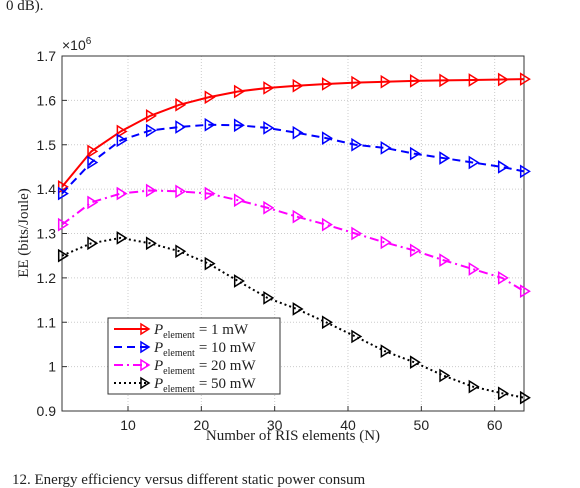 Image resolution: width=580 pixels, height=488 pixels. I want to click on legend-rest: = 50 mW, so click(228, 384).